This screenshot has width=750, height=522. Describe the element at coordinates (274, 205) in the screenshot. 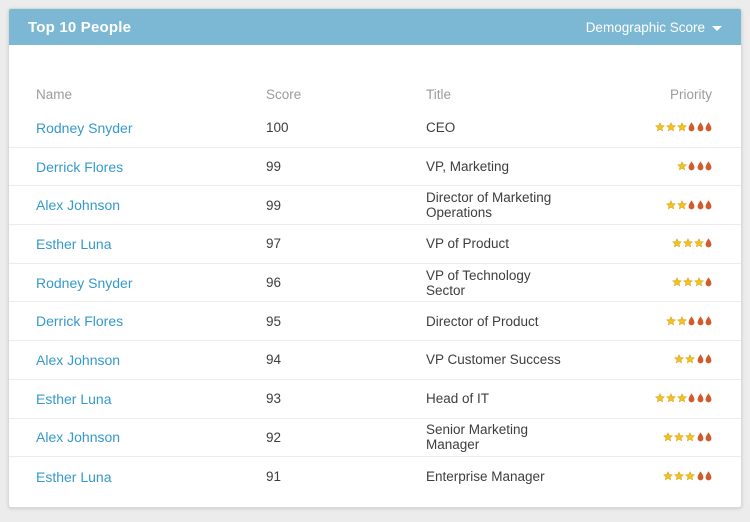

I see `person-score: 99` at that location.